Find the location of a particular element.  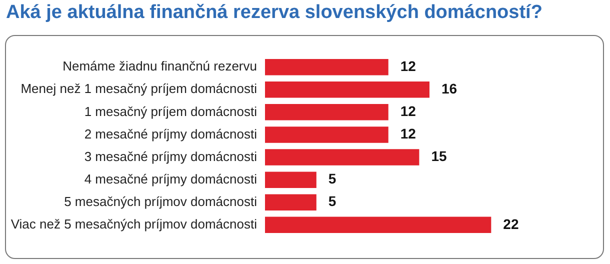

data-label: 22 is located at coordinates (511, 224).